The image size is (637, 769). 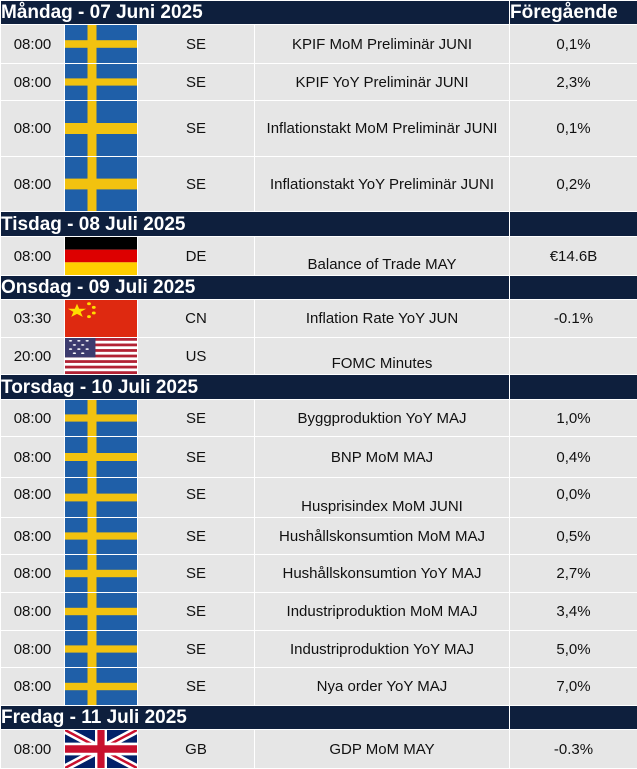 I want to click on event-row: 08:00 SE Husprisindex MoM JUNI 0,0%, so click(x=319, y=498).